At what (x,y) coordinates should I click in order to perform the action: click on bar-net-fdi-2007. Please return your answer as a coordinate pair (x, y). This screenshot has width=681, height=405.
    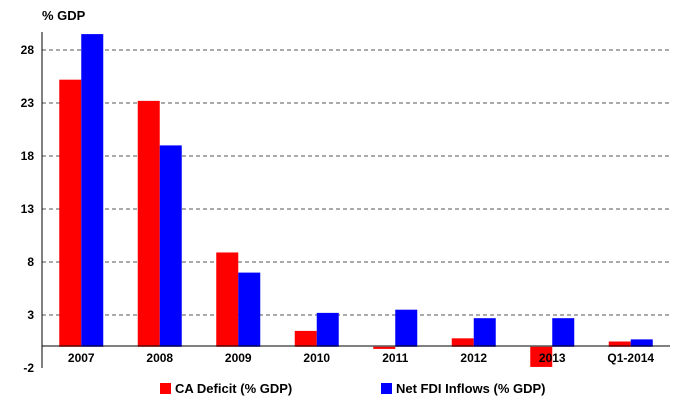
    Looking at the image, I should click on (92, 190).